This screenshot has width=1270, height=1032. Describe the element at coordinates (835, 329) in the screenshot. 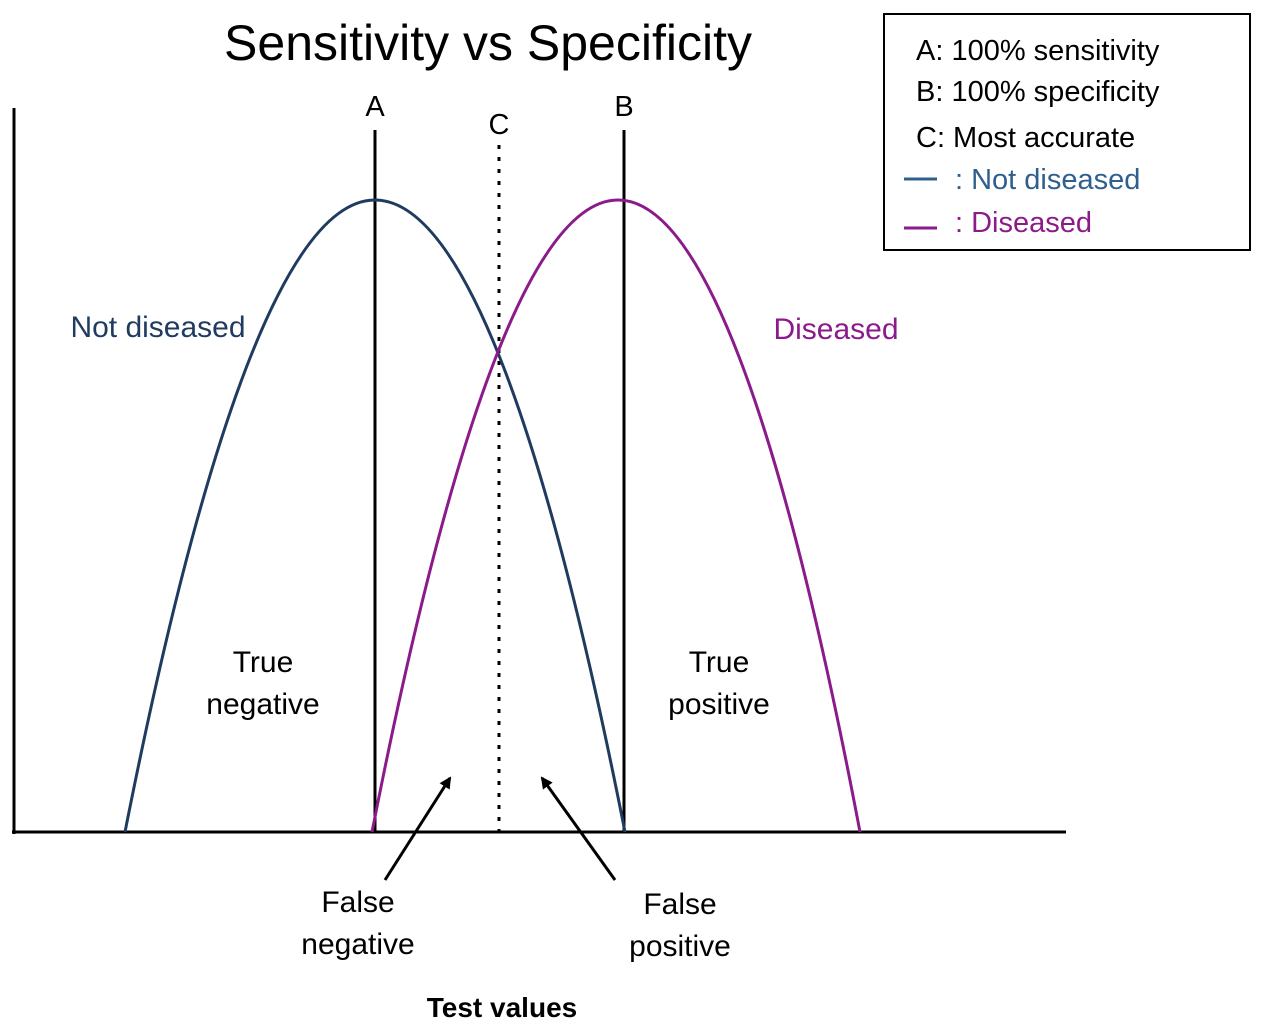

I see `diseased-label: Diseased` at that location.